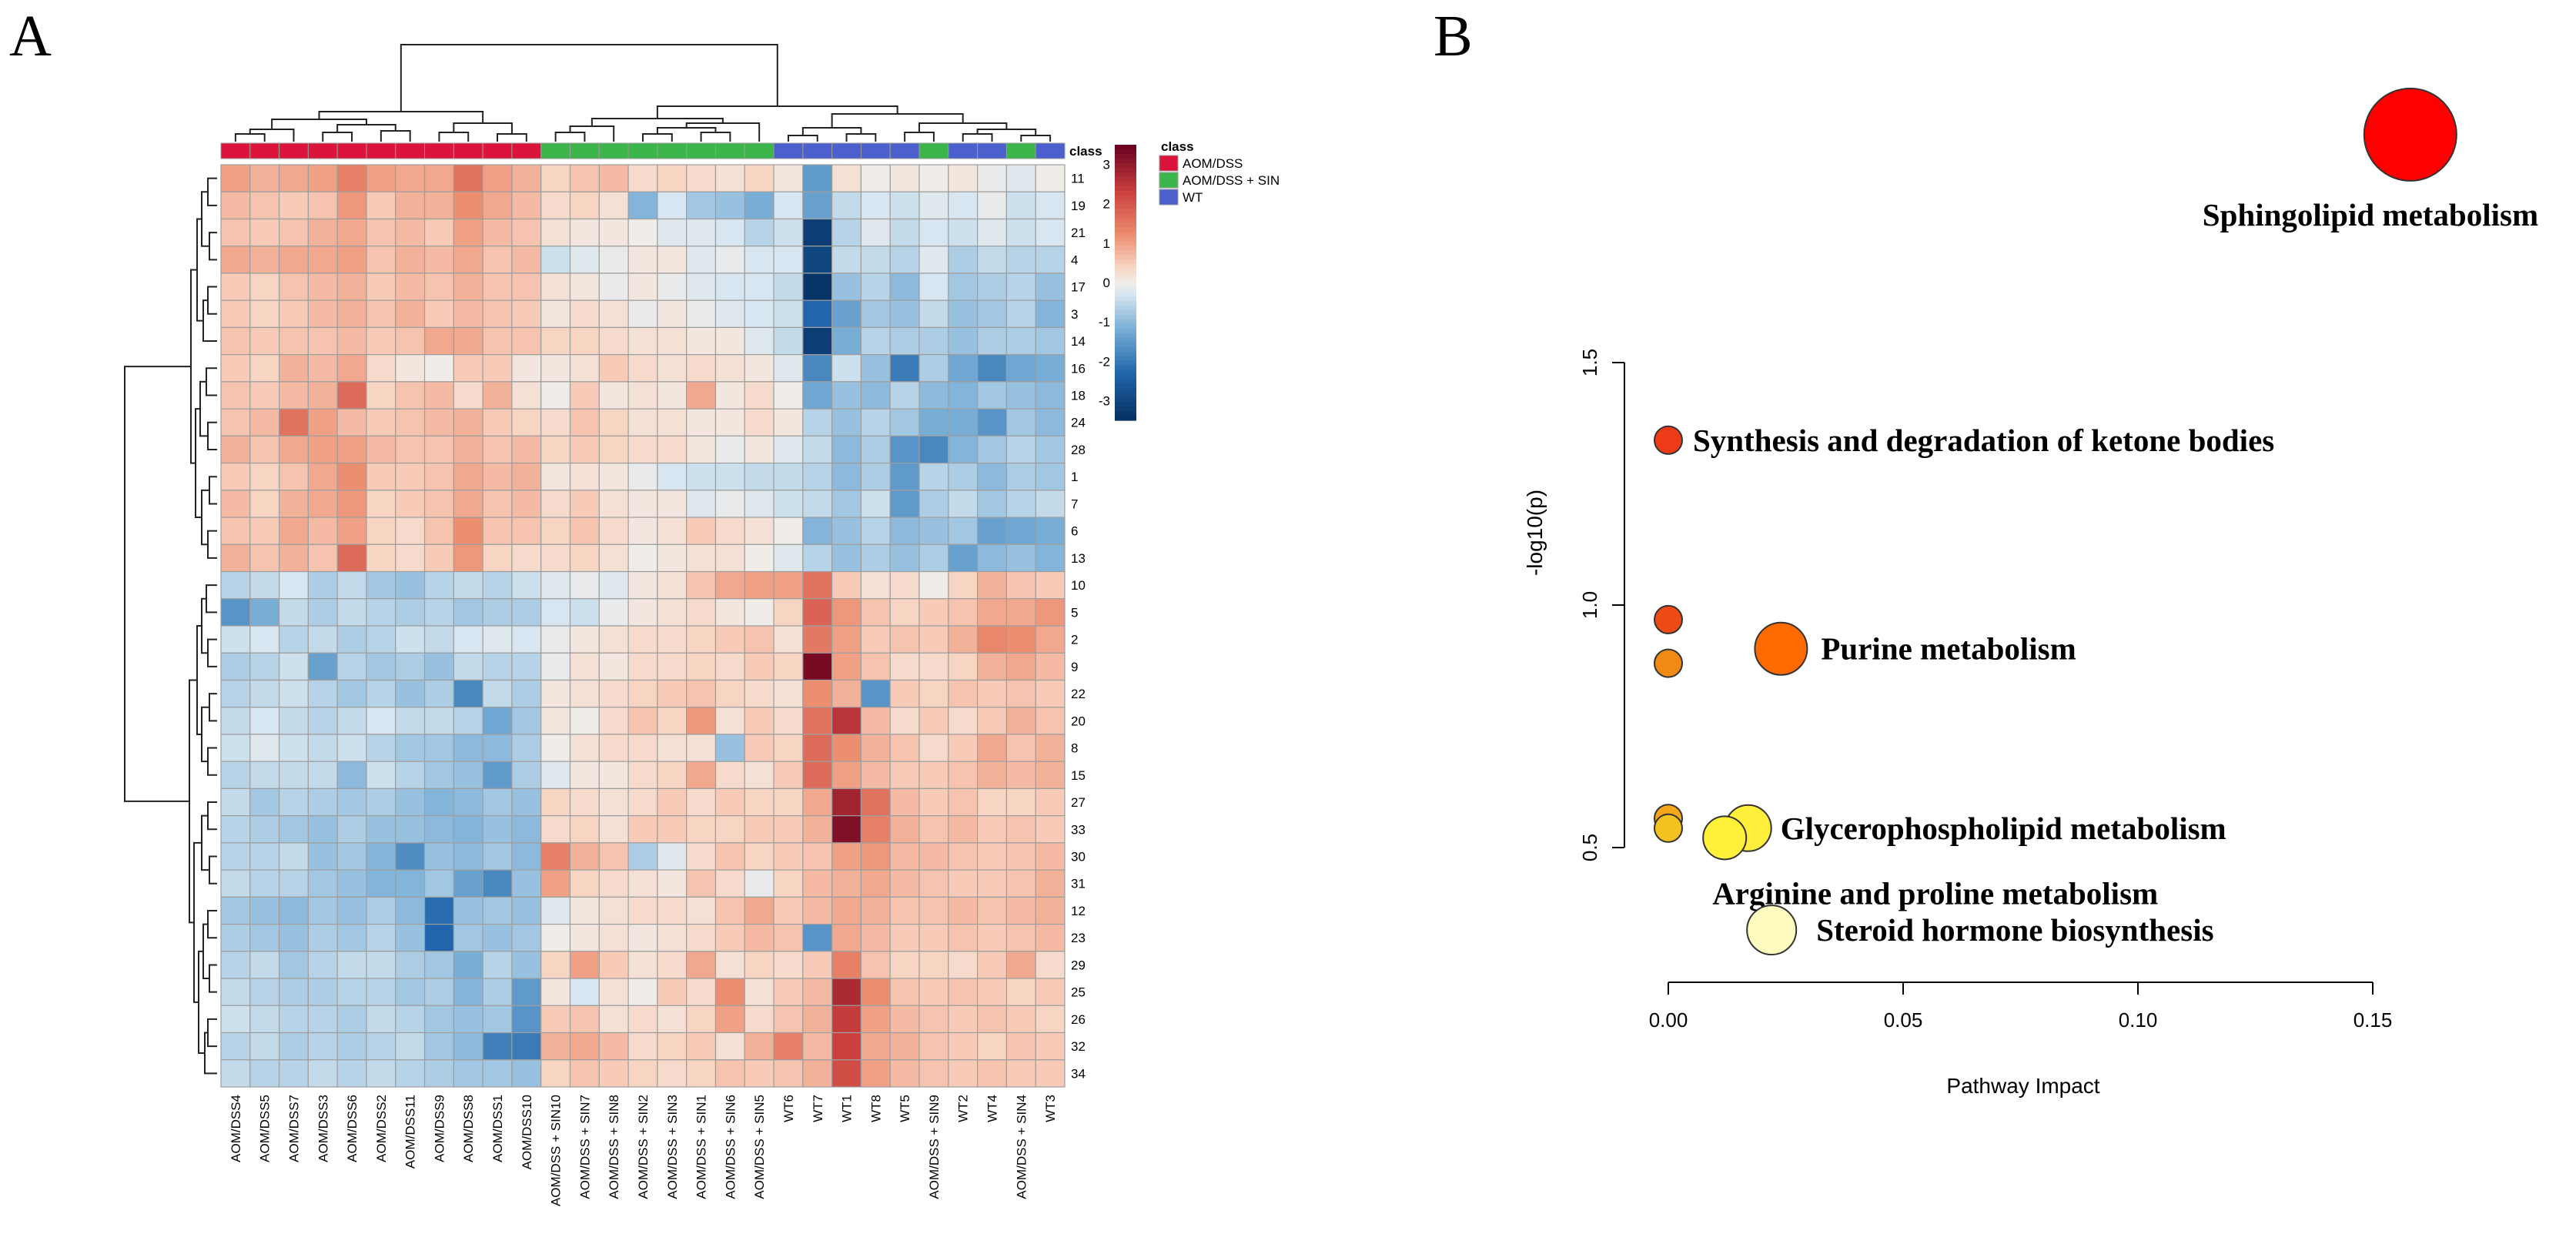 The image size is (2576, 1234). What do you see at coordinates (236, 1128) in the screenshot?
I see `column-label: AOM/DSS4` at bounding box center [236, 1128].